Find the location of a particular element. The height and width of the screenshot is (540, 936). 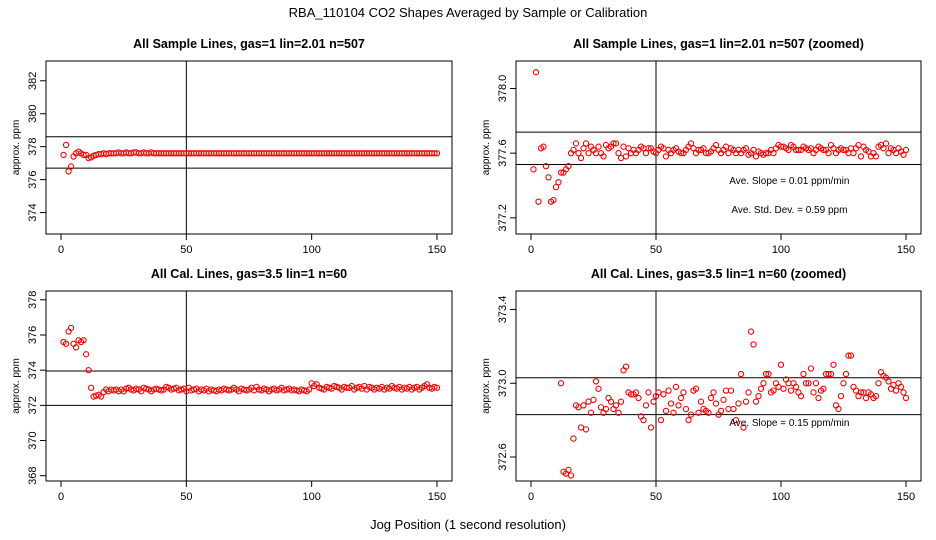

y-tick-label: 373.4 is located at coordinates (503, 310).